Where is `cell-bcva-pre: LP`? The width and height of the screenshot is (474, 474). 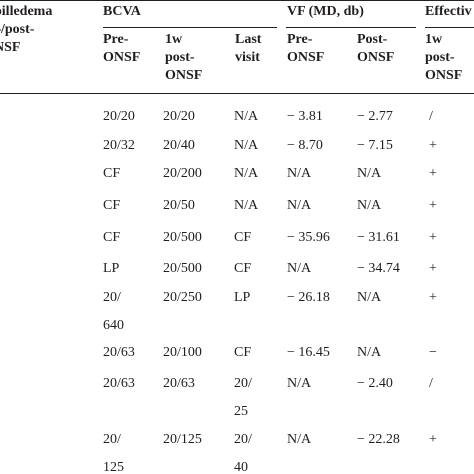
cell-bcva-pre: LP is located at coordinates (111, 268).